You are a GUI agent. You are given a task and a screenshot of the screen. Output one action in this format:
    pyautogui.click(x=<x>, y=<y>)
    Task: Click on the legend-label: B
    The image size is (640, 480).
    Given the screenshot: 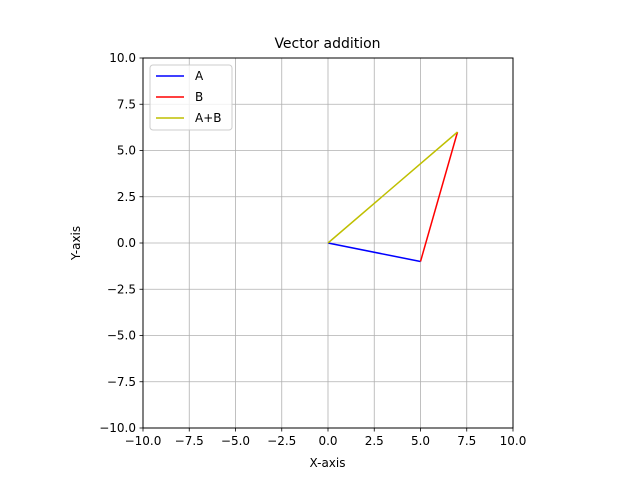 What is the action you would take?
    pyautogui.click(x=199, y=97)
    